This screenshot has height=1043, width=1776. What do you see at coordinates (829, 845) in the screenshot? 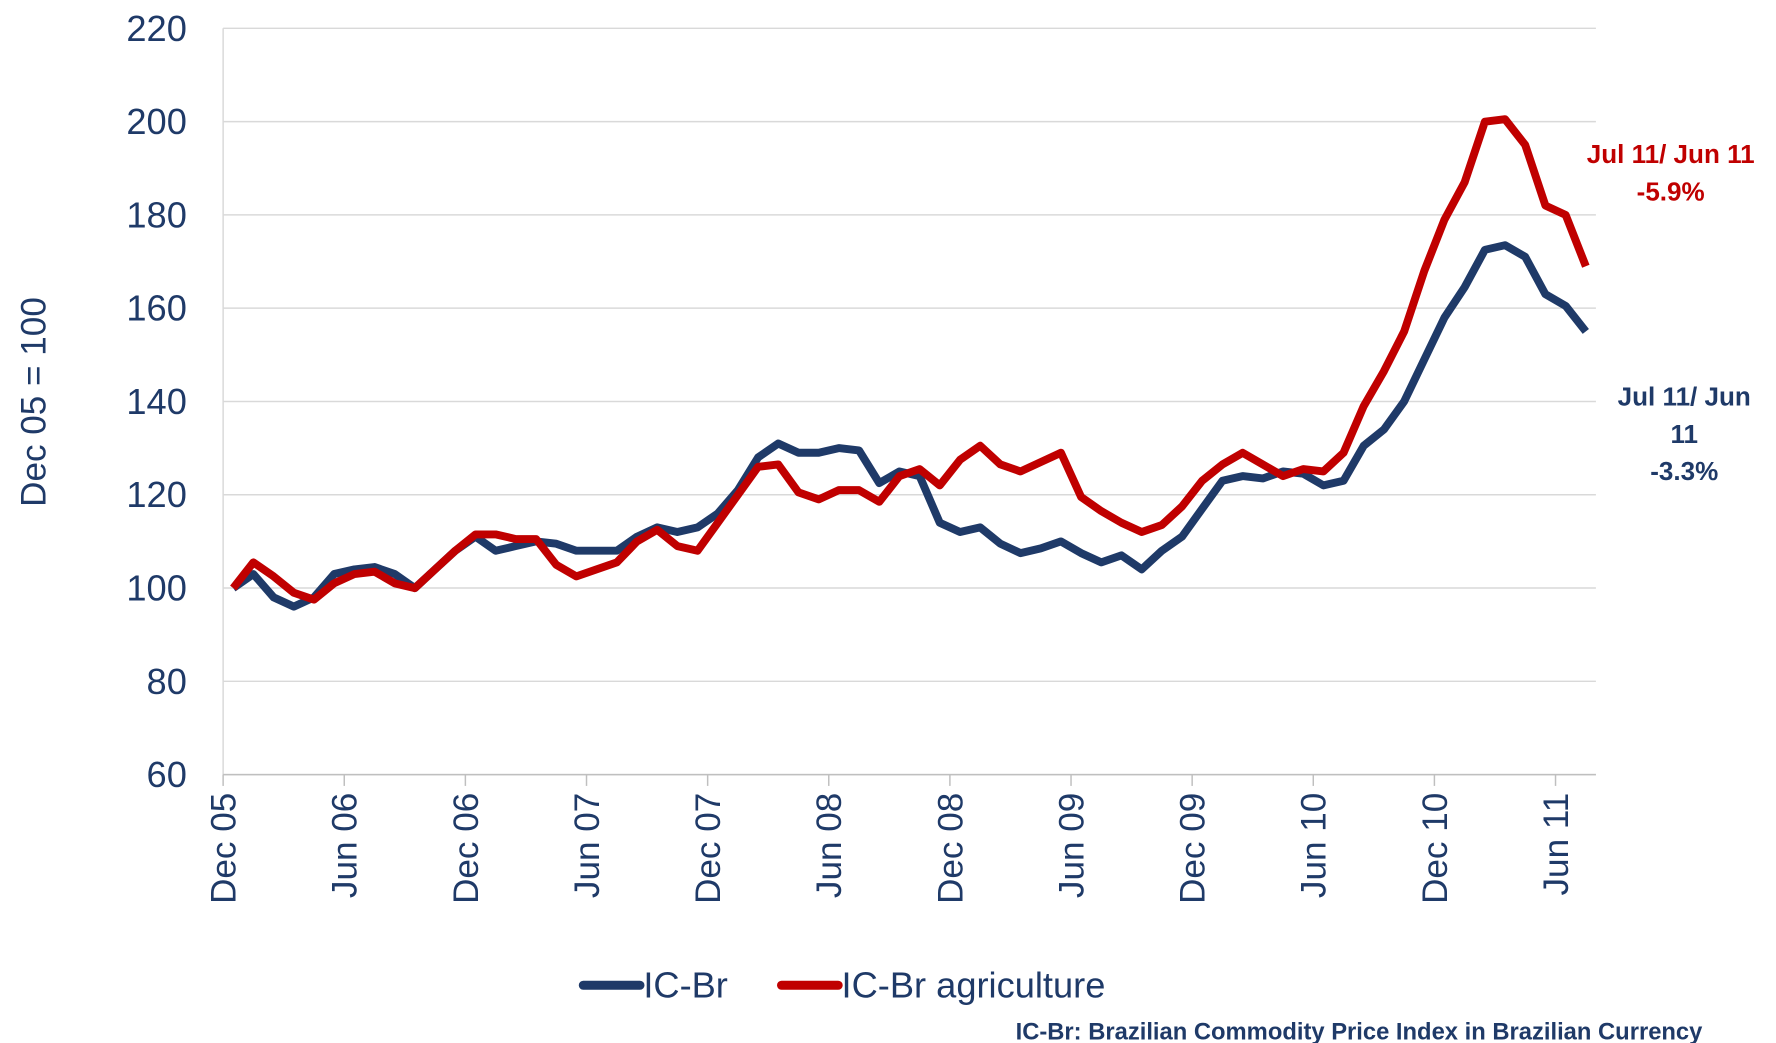
I see `x-tick-label: Jun 08` at bounding box center [829, 845].